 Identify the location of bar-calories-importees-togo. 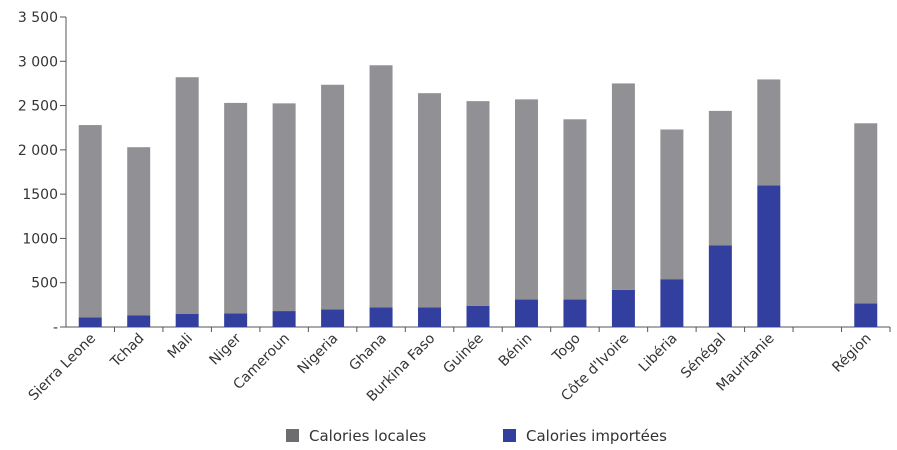
(575, 313).